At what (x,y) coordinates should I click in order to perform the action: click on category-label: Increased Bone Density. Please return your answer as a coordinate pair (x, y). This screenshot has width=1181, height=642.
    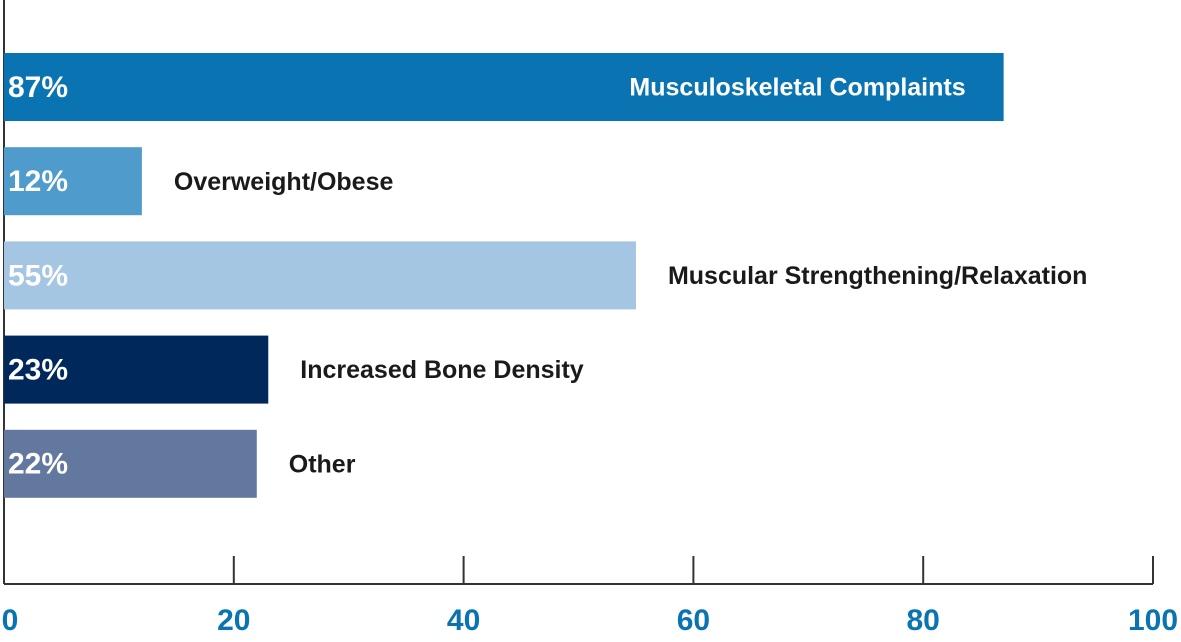
    Looking at the image, I should click on (442, 370).